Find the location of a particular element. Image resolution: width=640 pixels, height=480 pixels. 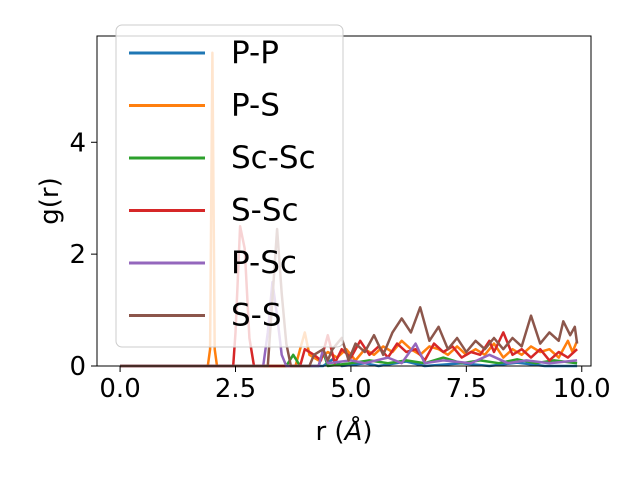

x-ticks: 0.0 2.5 5.0 7.5 10.0 is located at coordinates (355, 385).